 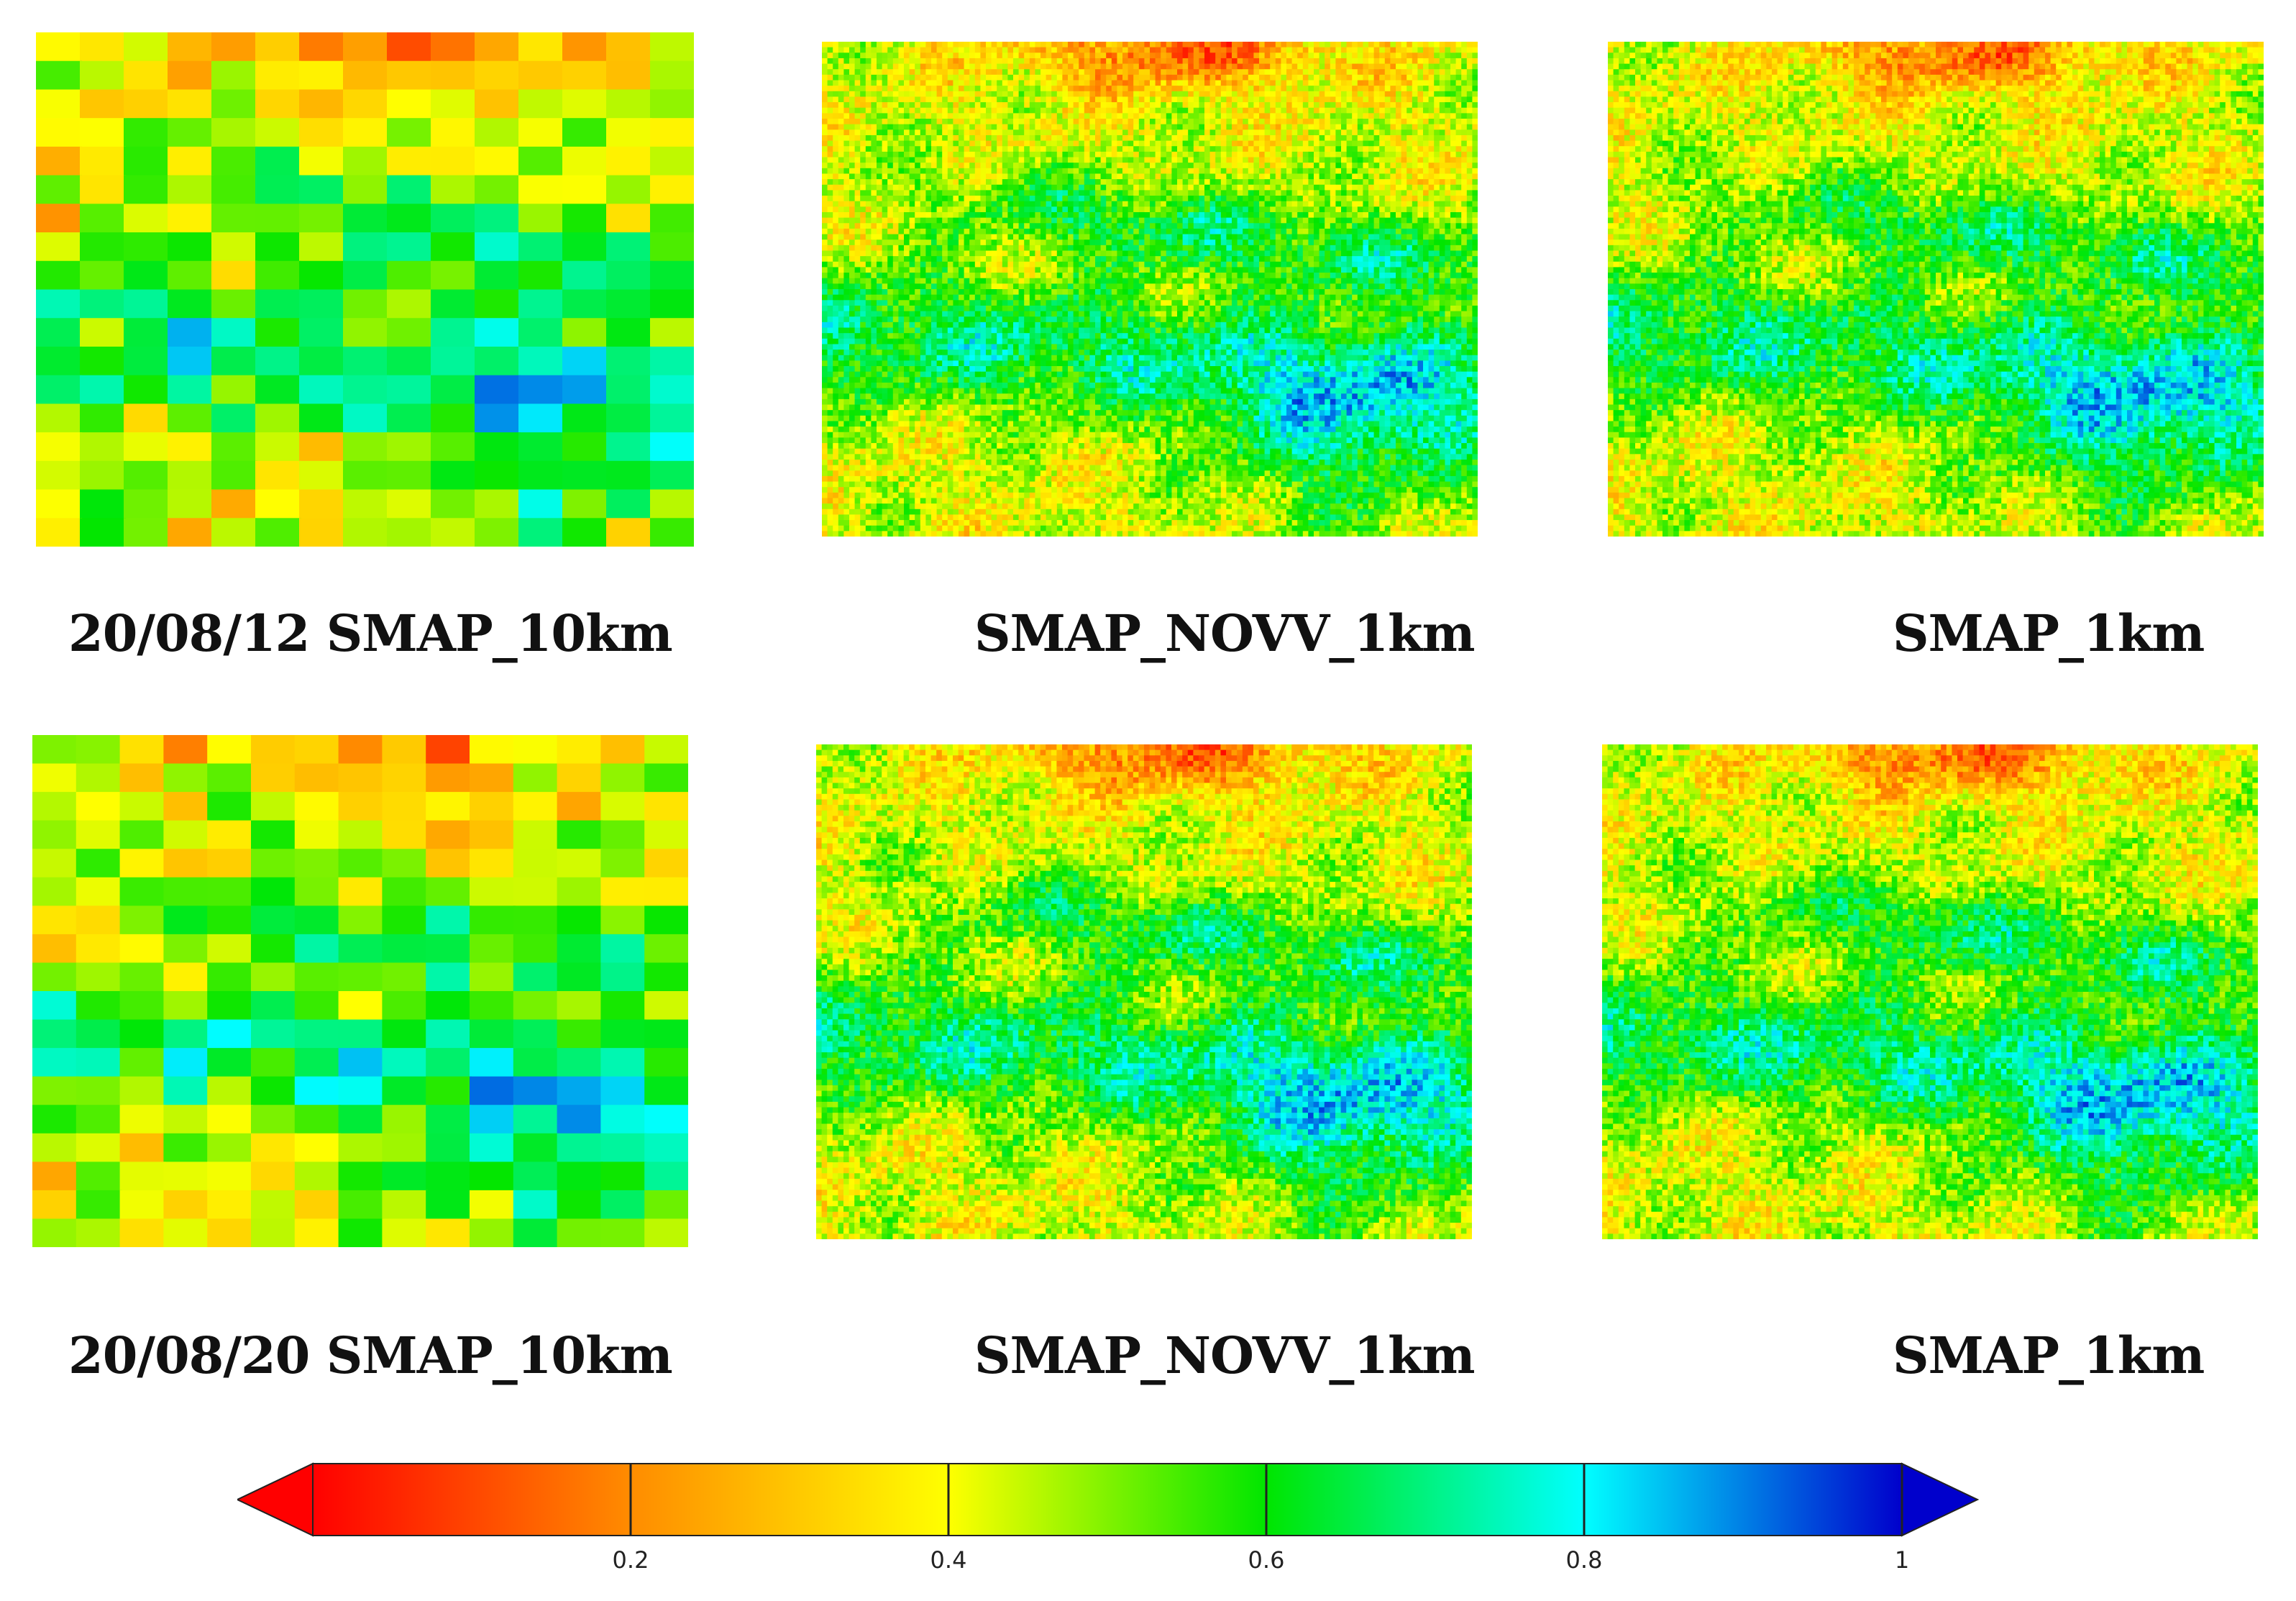 I want to click on map-panel-row1-smap-1km, so click(x=1936, y=289).